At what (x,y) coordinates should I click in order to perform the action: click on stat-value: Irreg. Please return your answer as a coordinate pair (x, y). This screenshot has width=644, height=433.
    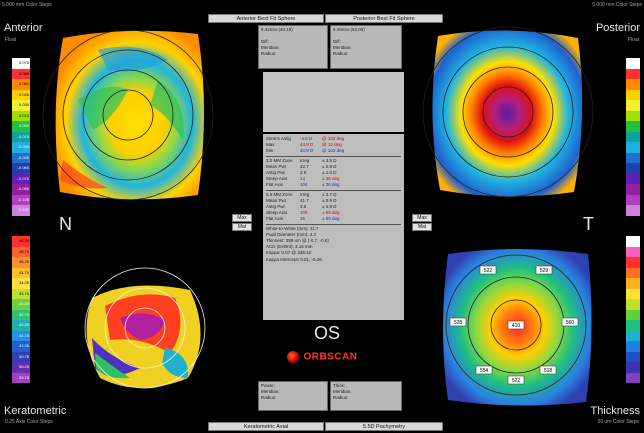
    Looking at the image, I should click on (305, 160).